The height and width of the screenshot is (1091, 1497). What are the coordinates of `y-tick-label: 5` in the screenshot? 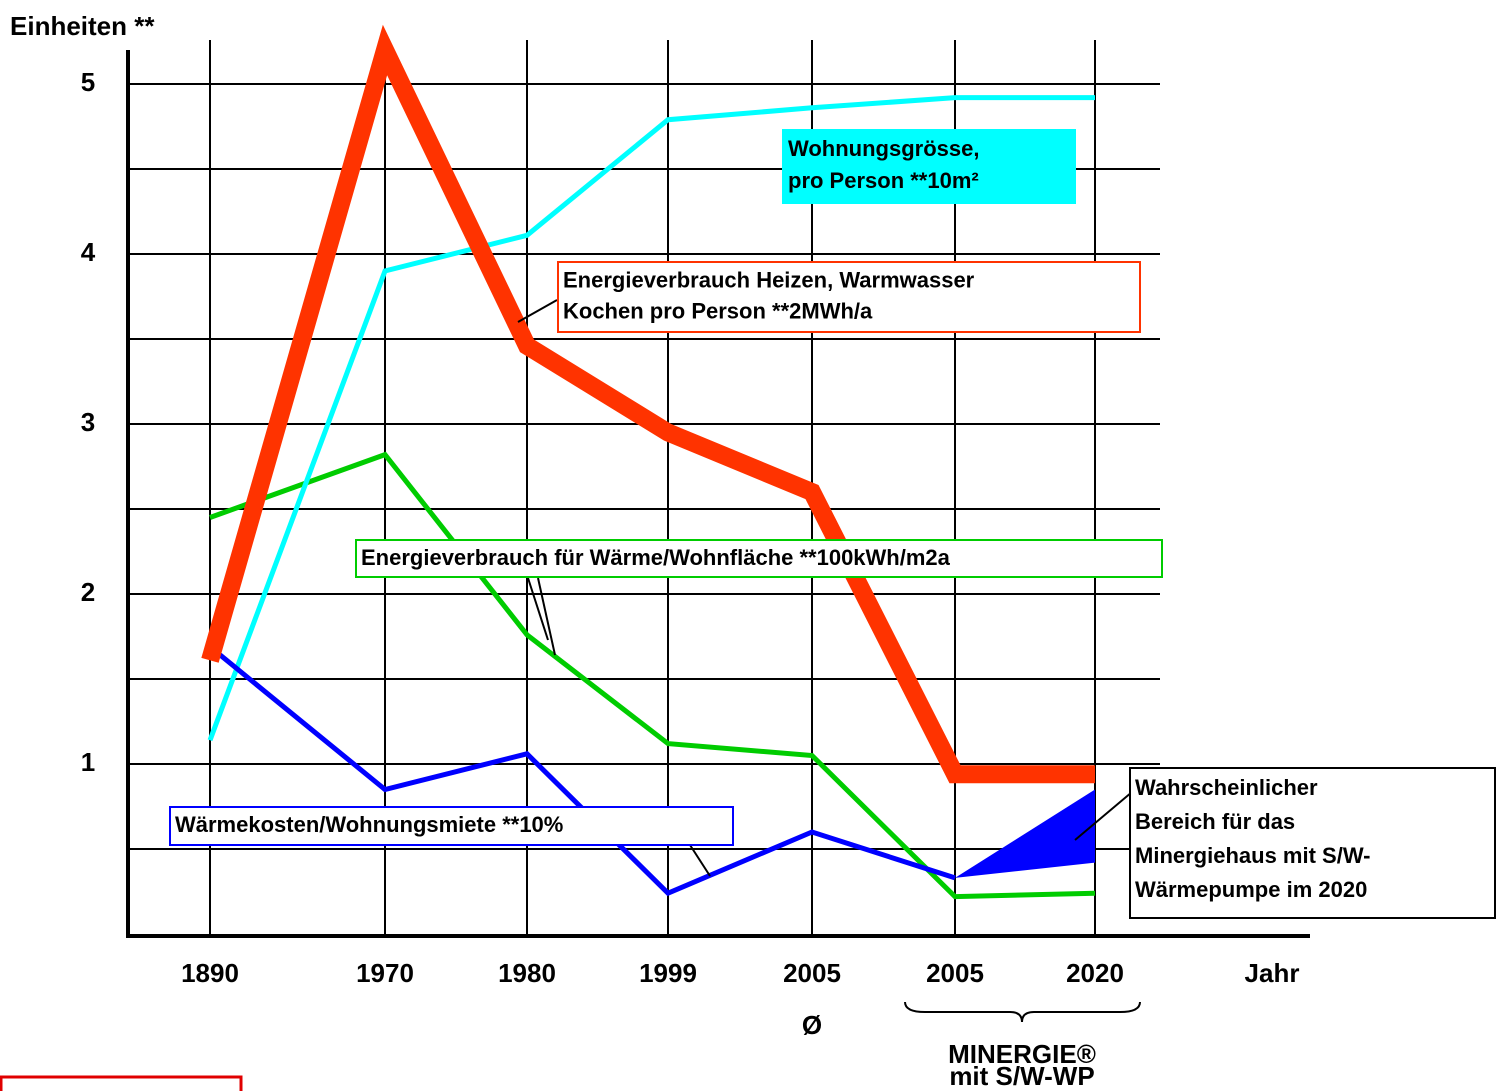 It's located at (88, 82).